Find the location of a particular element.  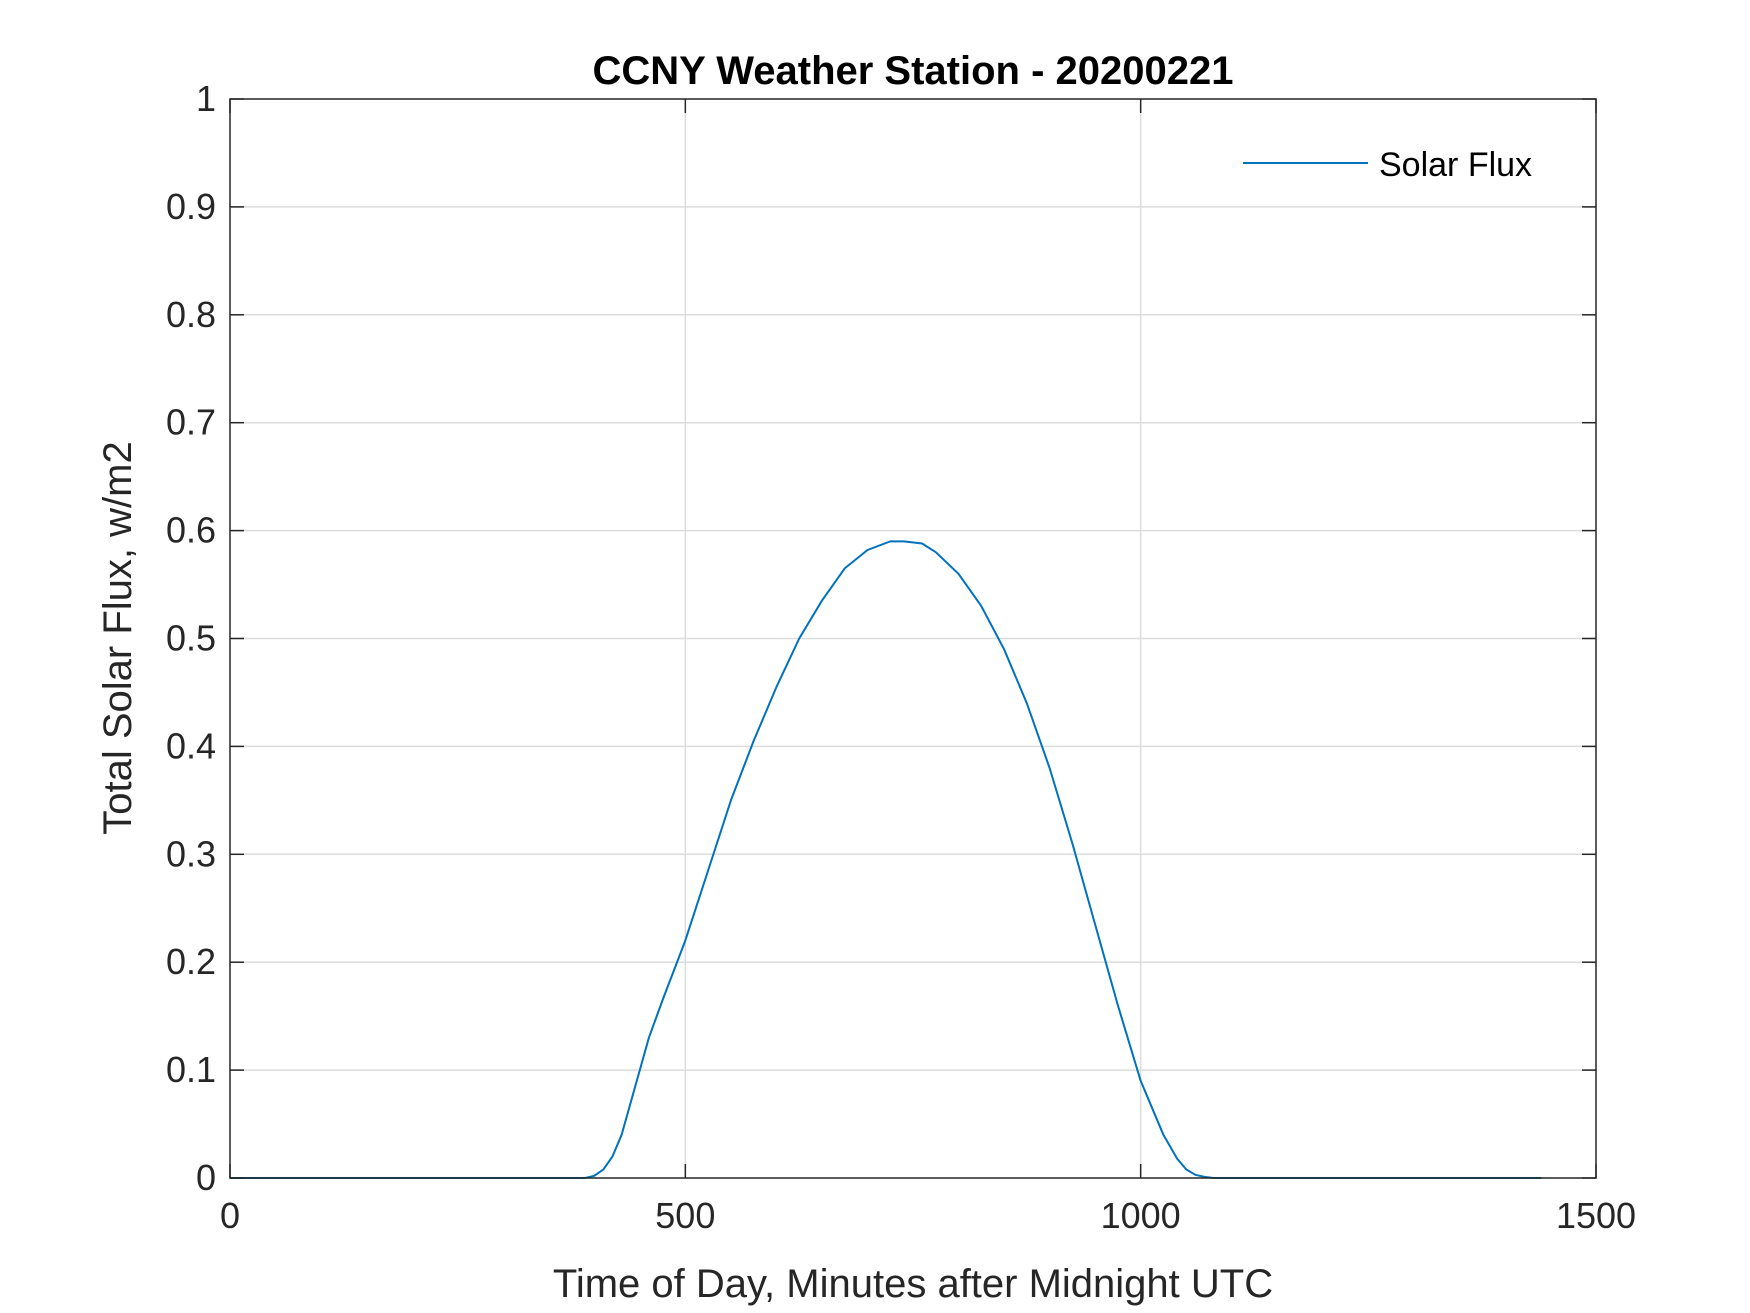

y-tick-label: 0.2 is located at coordinates (191, 961).